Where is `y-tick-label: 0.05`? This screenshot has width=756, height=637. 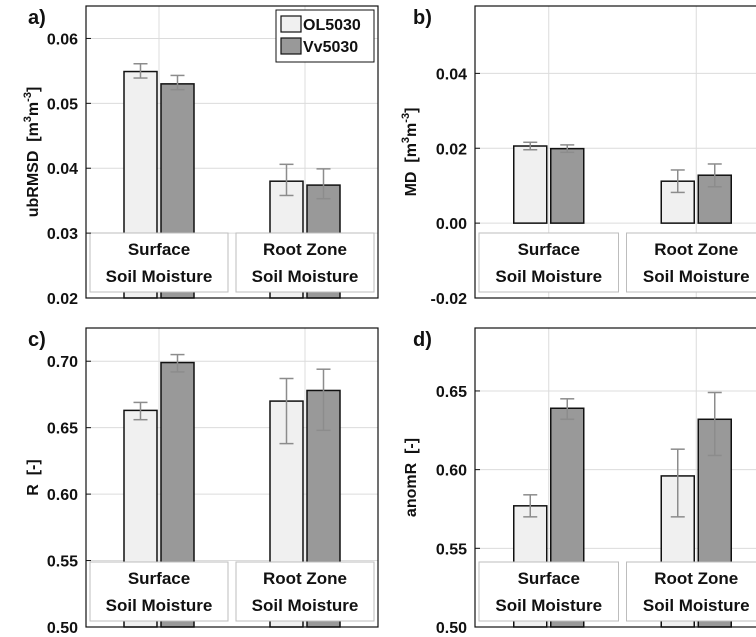
y-tick-label: 0.05 is located at coordinates (62, 104).